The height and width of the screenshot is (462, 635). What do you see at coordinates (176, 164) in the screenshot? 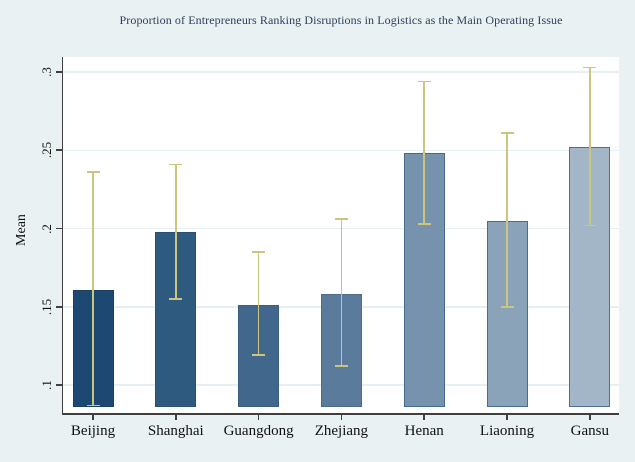
I see `error-bar-cap-upper-shanghai` at bounding box center [176, 164].